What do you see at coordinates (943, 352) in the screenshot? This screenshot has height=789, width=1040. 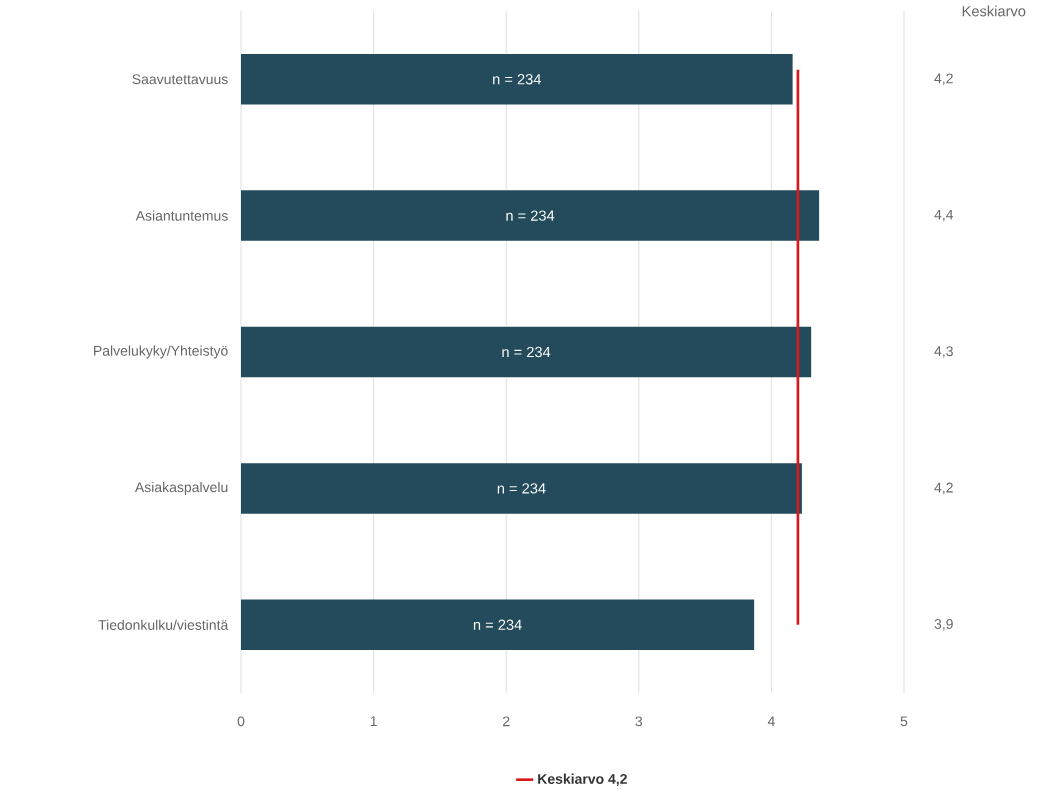 I see `data-label: 4,3` at bounding box center [943, 352].